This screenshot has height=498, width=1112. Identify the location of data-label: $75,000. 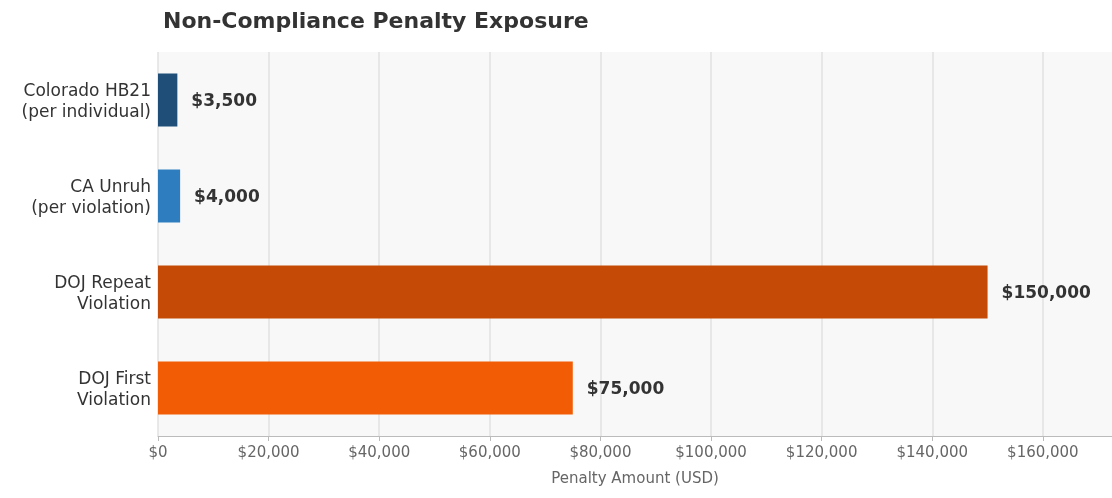
(625, 388).